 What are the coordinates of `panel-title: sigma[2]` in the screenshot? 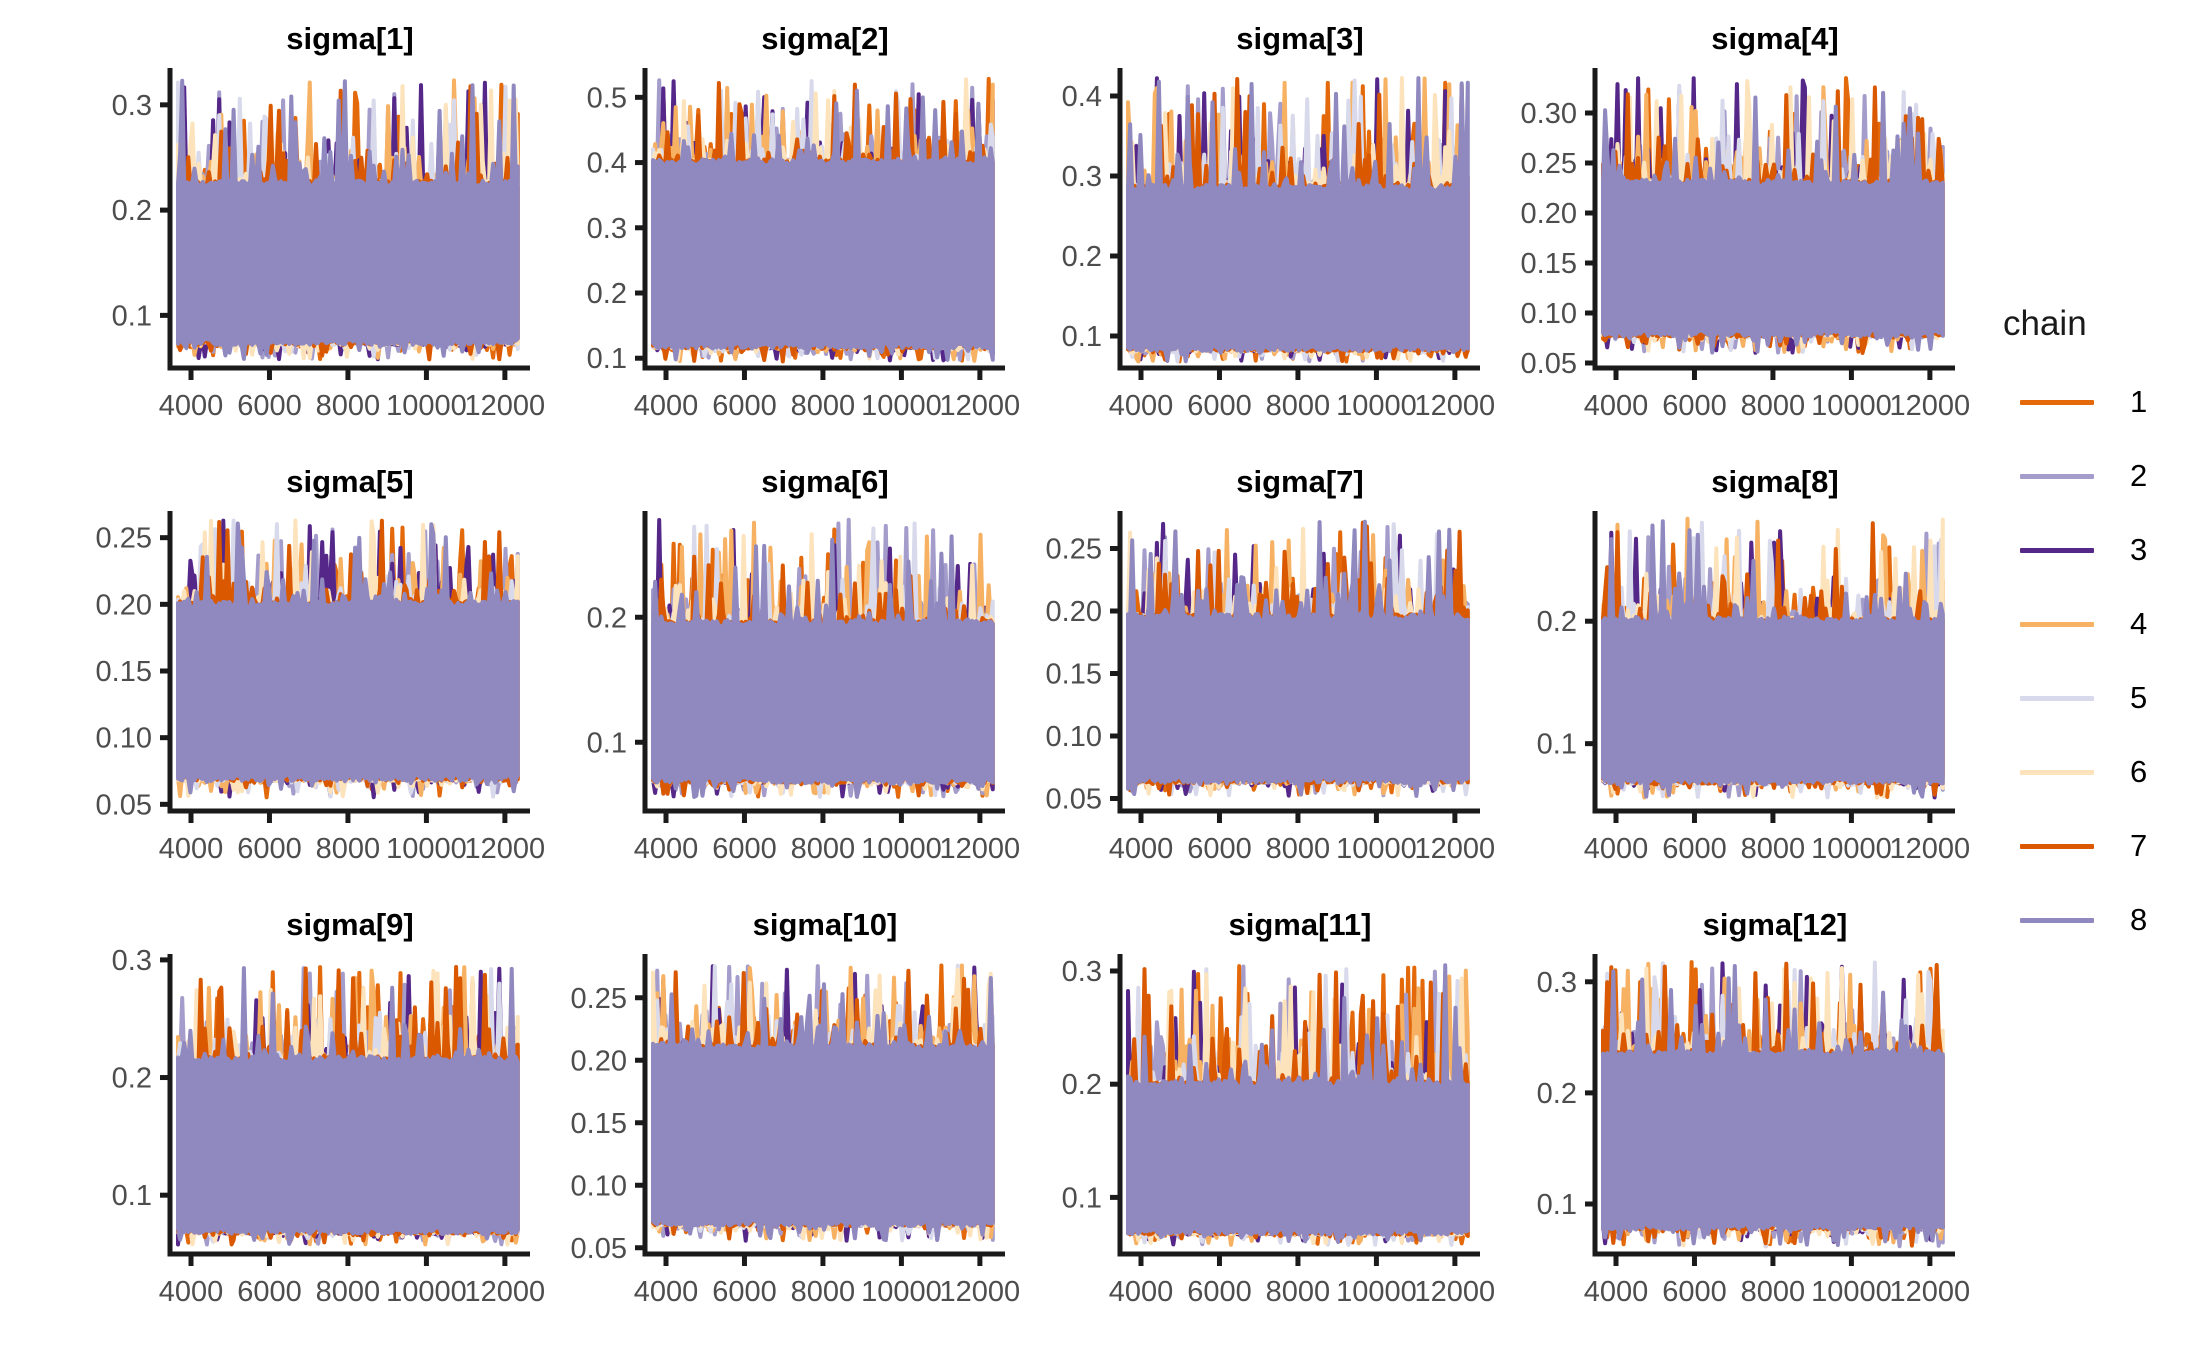 It's located at (825, 38).